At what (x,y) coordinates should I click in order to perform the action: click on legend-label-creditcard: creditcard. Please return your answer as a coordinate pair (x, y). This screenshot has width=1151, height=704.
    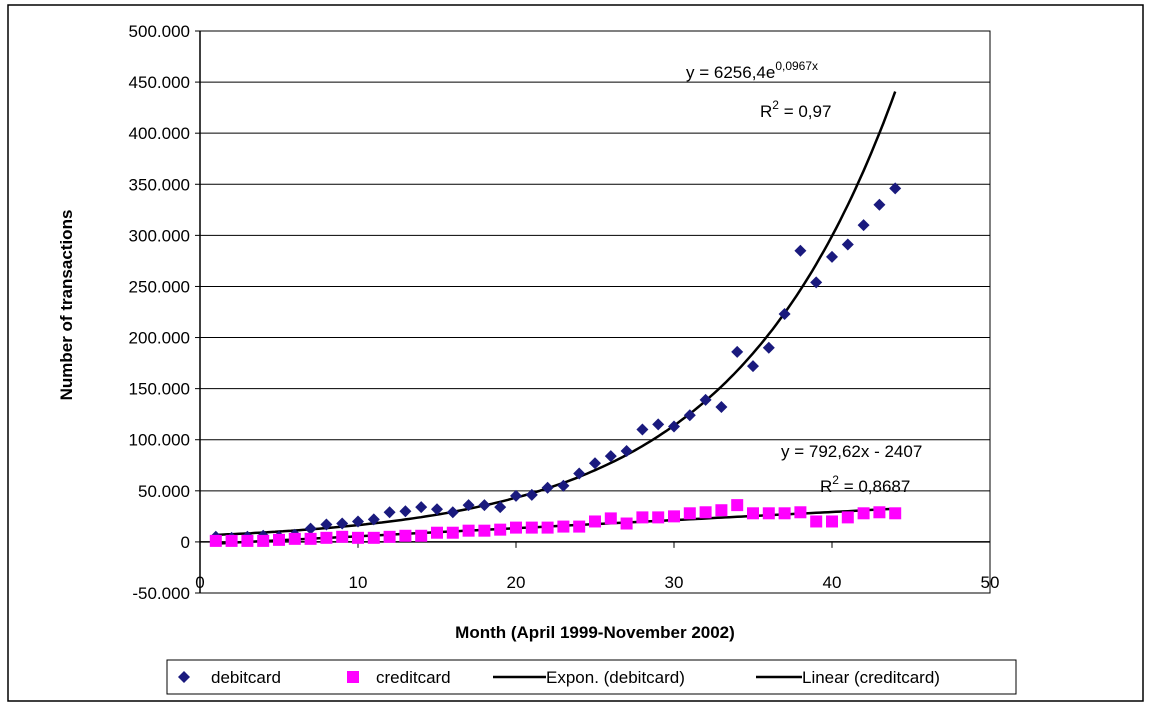
    Looking at the image, I should click on (413, 677).